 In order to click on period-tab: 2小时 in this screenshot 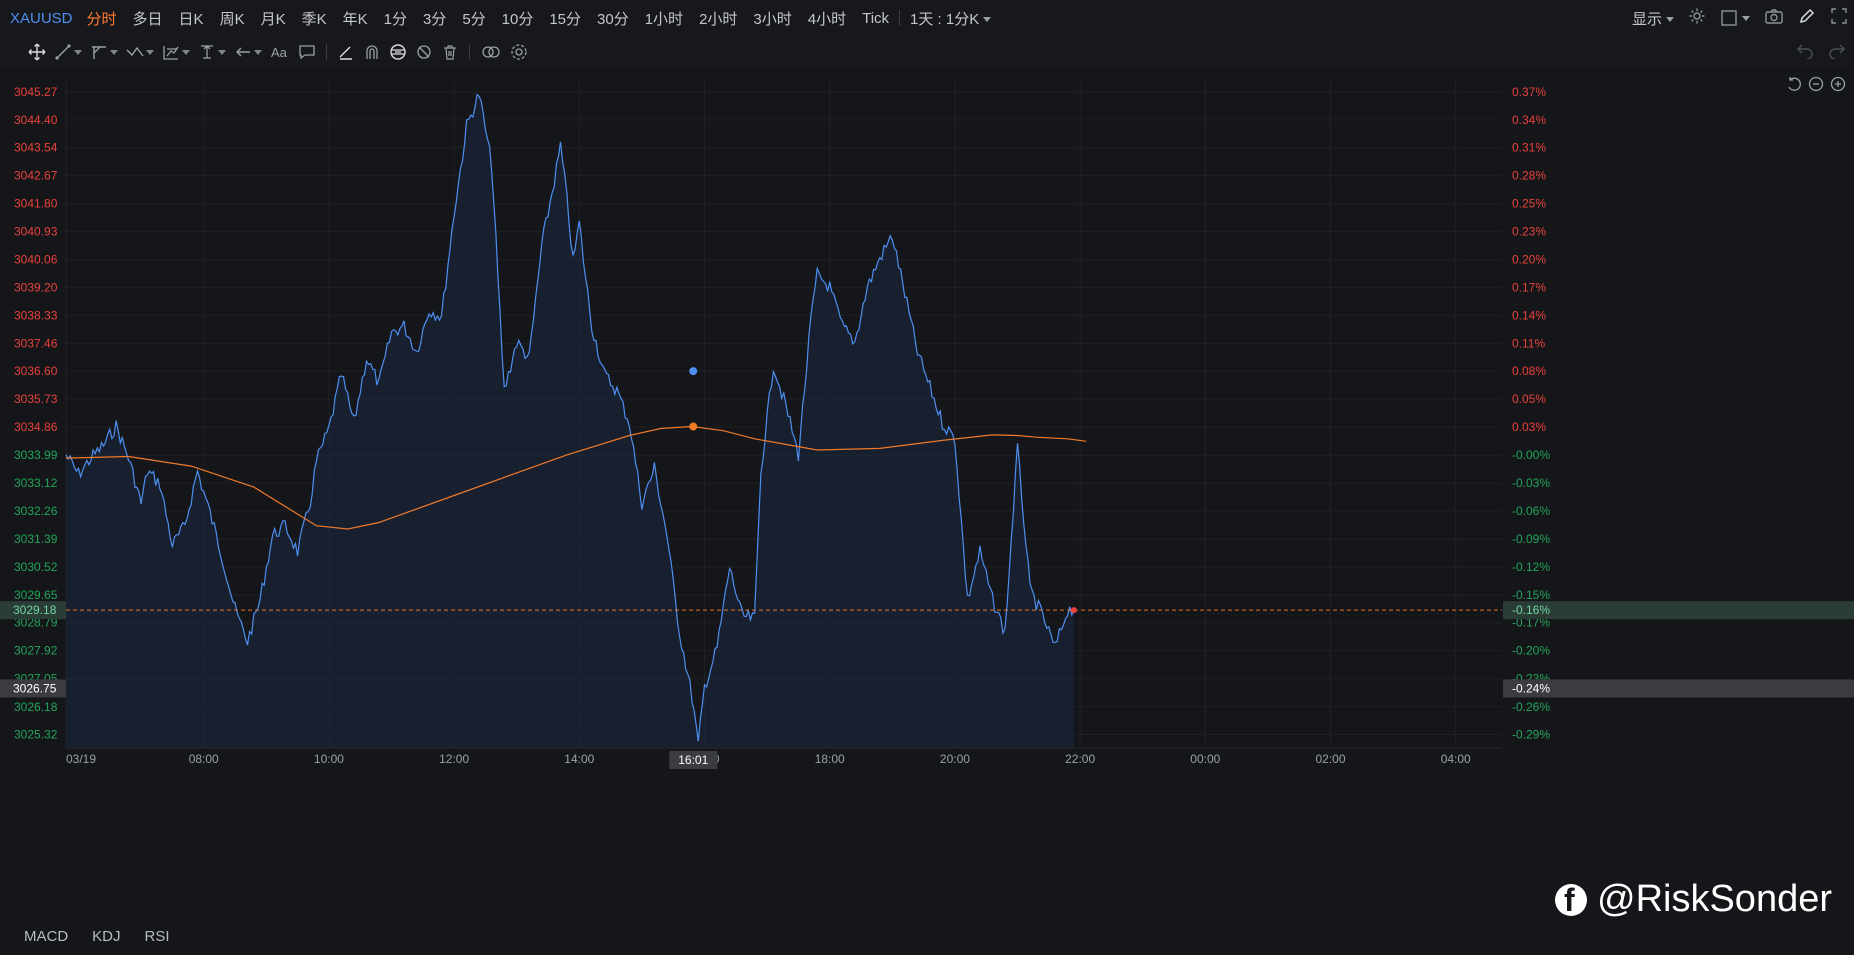, I will do `click(718, 19)`.